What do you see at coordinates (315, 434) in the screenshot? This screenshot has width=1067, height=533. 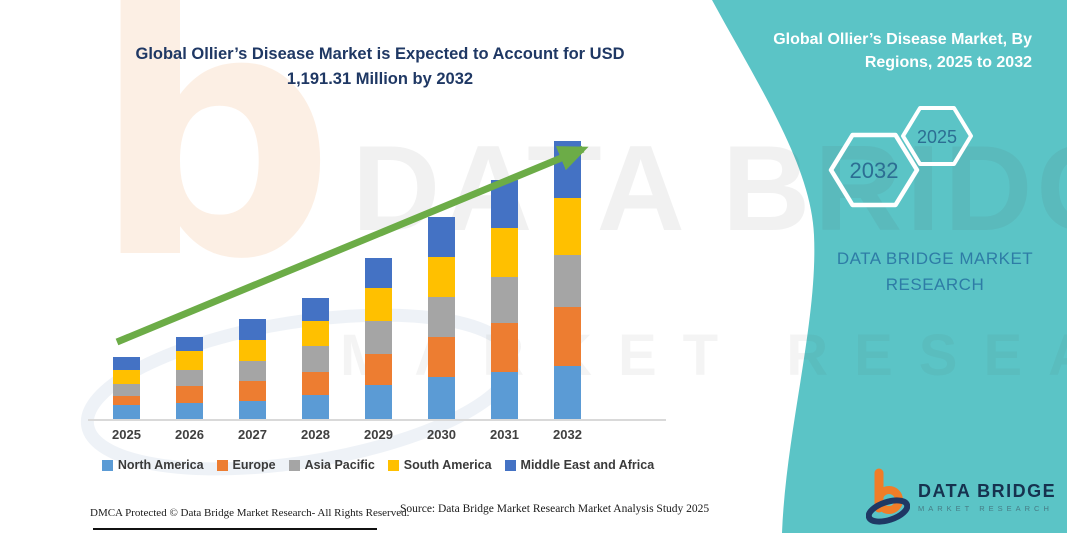 I see `x-axis-tick-label: 2028` at bounding box center [315, 434].